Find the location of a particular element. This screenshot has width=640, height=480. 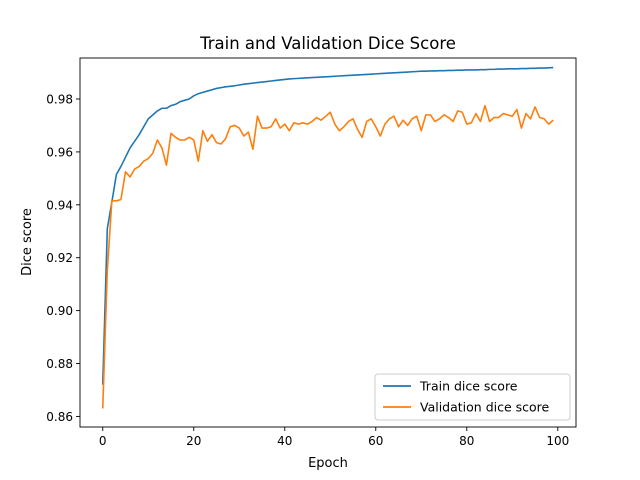

x-tick-label: 0 is located at coordinates (103, 441).